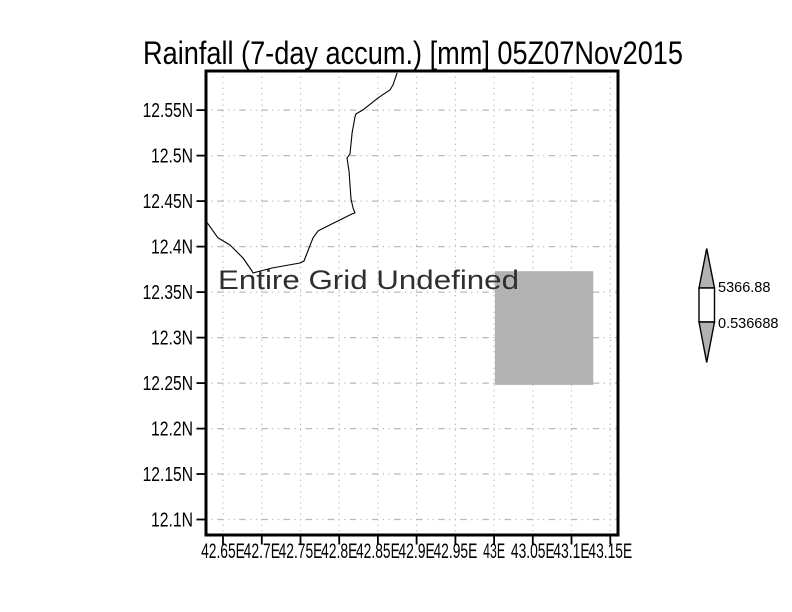 The width and height of the screenshot is (792, 612). Describe the element at coordinates (301, 551) in the screenshot. I see `x-tick-label: 42.75E` at that location.